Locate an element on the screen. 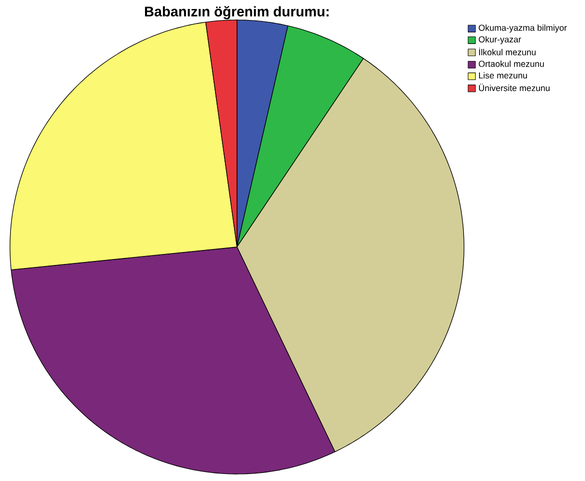  legend-label: Üniversite mezunu is located at coordinates (514, 88).